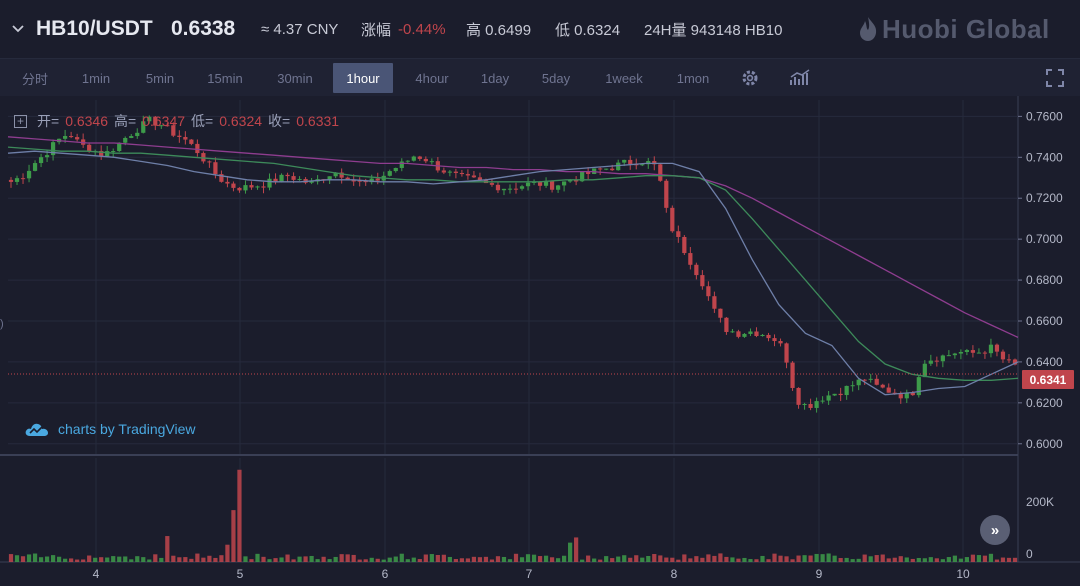  I want to click on close-value: 0.6331, so click(318, 121).